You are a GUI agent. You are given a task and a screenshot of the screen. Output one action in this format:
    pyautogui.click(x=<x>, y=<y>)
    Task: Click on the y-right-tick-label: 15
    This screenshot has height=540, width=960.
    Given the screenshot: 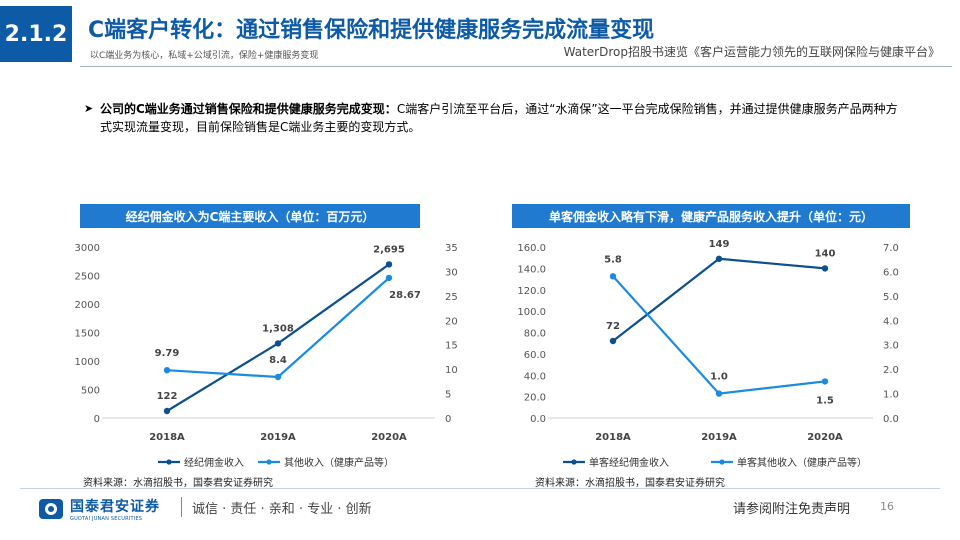 What is the action you would take?
    pyautogui.click(x=451, y=346)
    